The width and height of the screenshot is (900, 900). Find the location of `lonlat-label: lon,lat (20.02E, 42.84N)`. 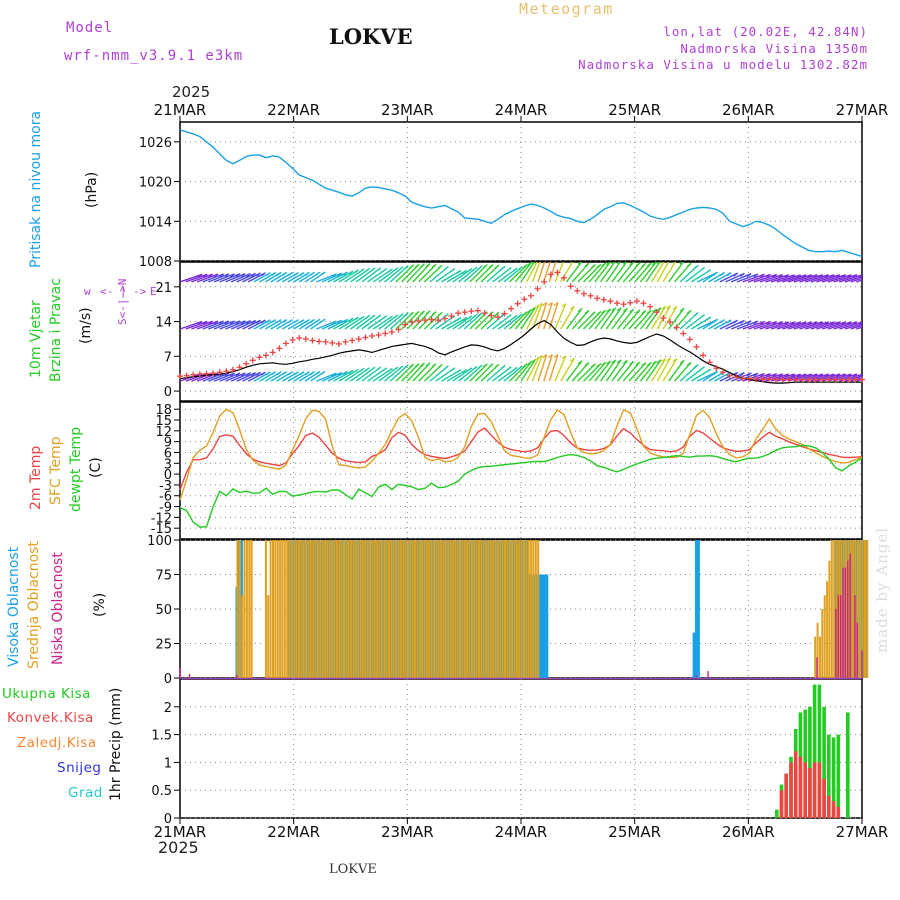

lonlat-label: lon,lat (20.02E, 42.84N) is located at coordinates (765, 31).